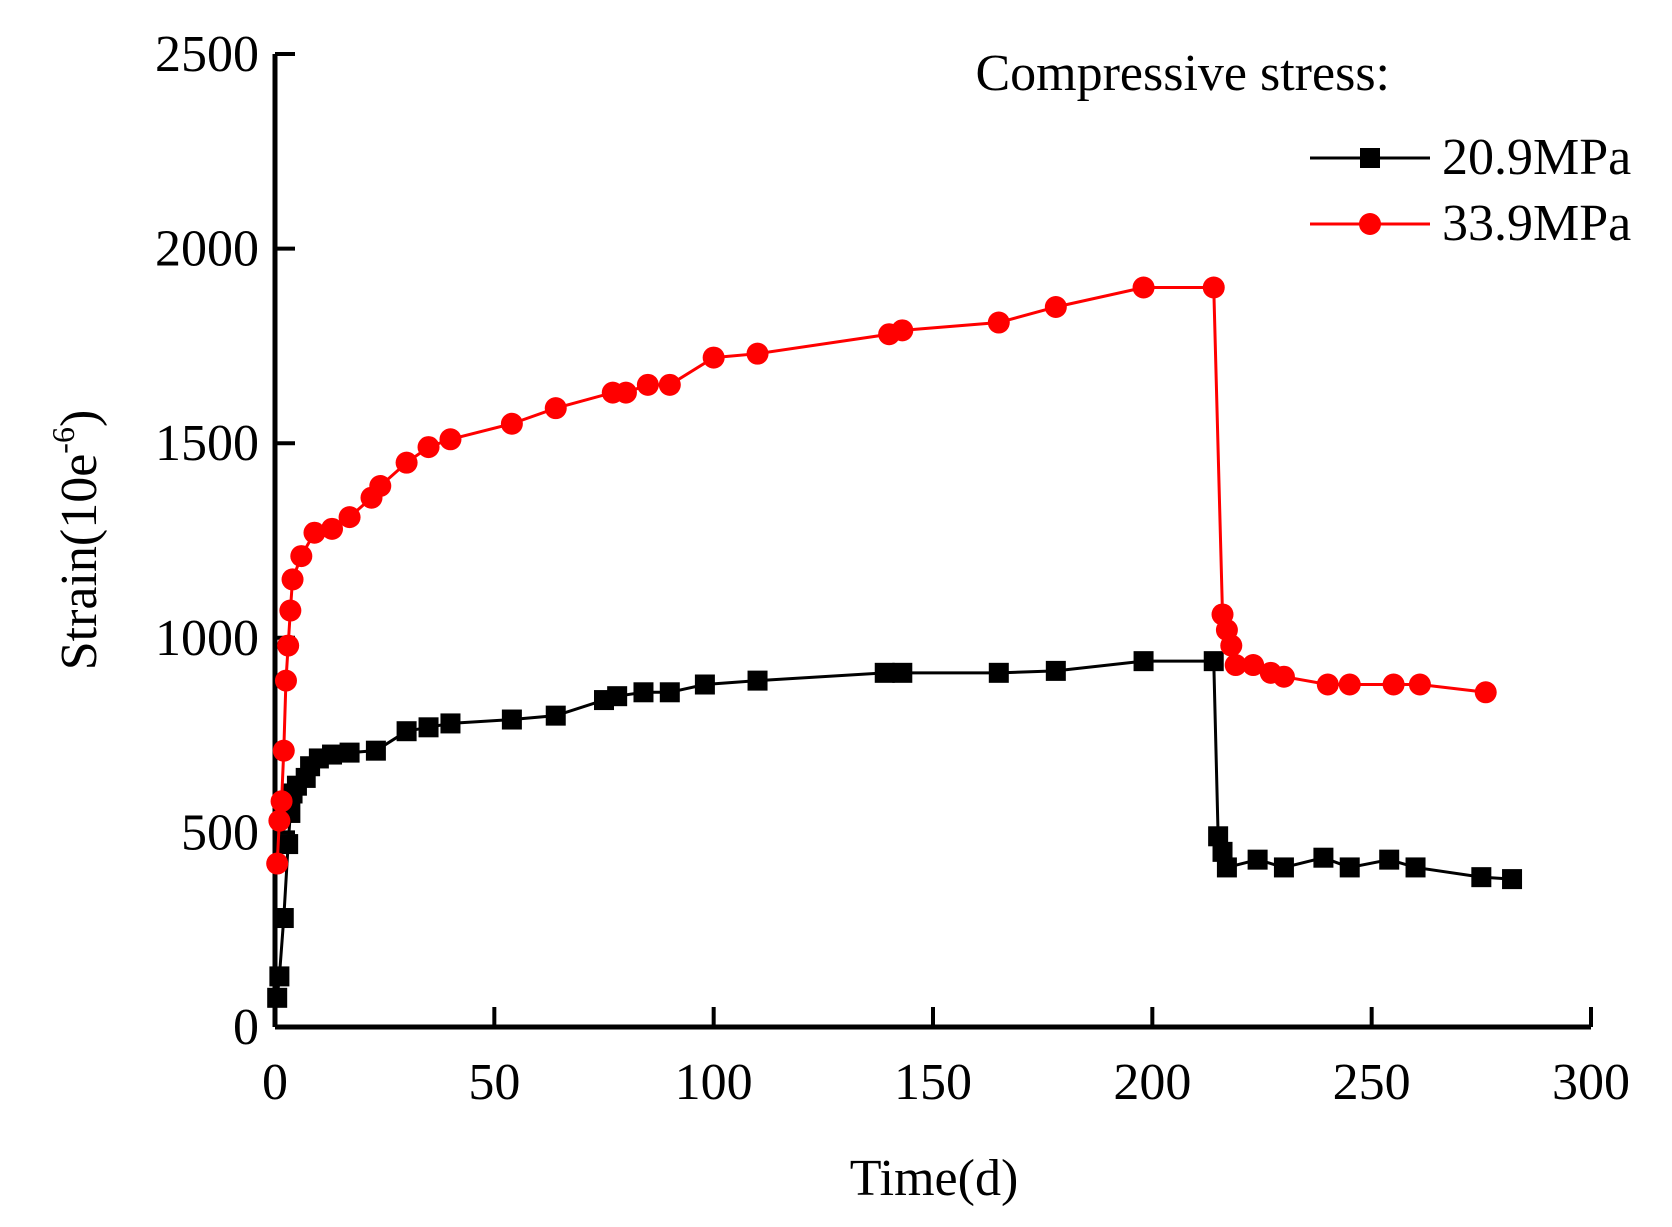 The width and height of the screenshot is (1672, 1227). I want to click on y-tick-label: 2000, so click(207, 249).